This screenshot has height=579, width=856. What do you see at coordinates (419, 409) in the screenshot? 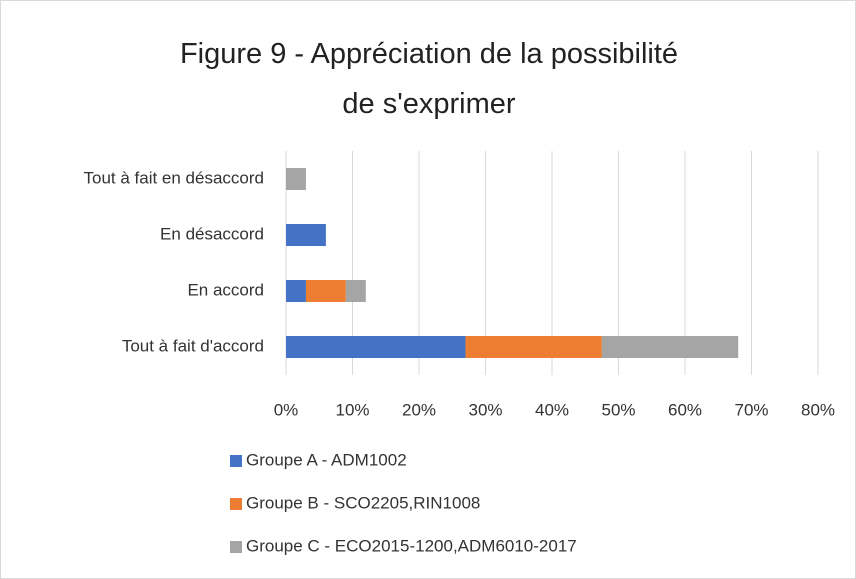
I see `x-tick-label: 20%` at bounding box center [419, 409].